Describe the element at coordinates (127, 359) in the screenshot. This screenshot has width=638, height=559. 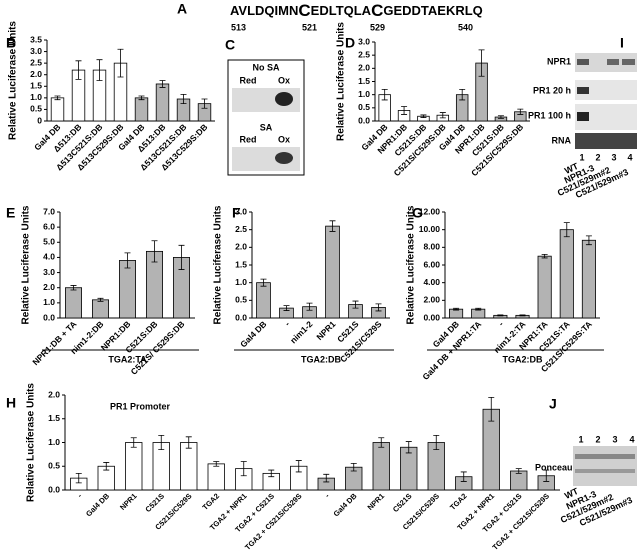
I see `group-label: TGA2:TA` at that location.